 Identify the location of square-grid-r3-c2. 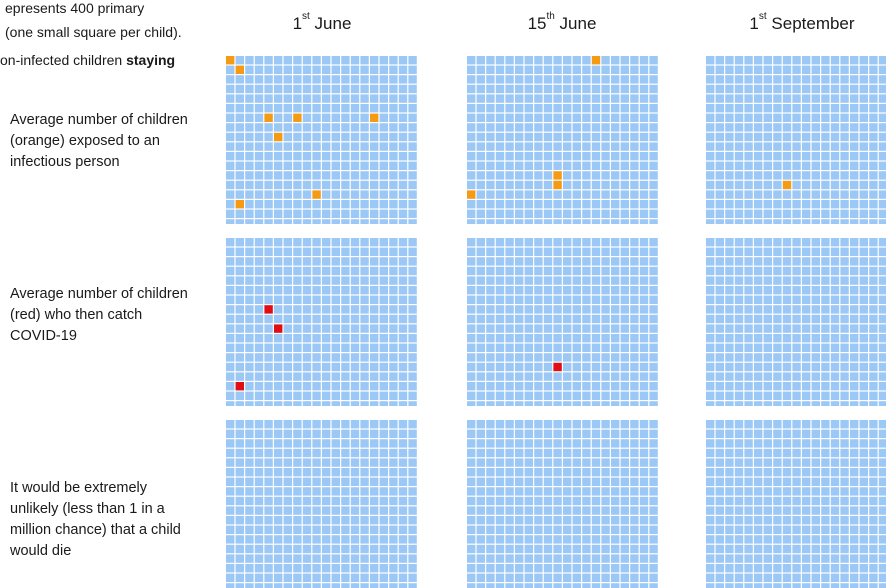
(563, 504).